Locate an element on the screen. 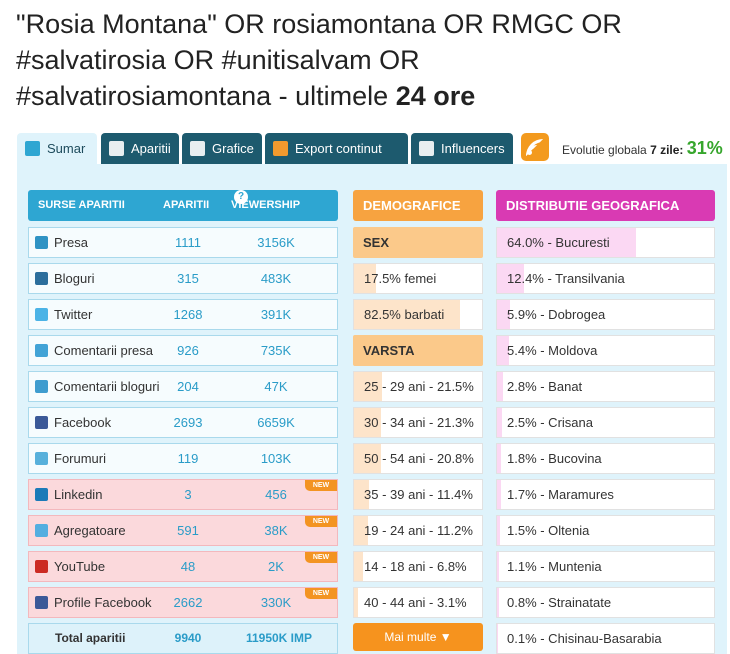 This screenshot has width=730, height=654. source-row: Facebook 2693 6659K is located at coordinates (183, 422).